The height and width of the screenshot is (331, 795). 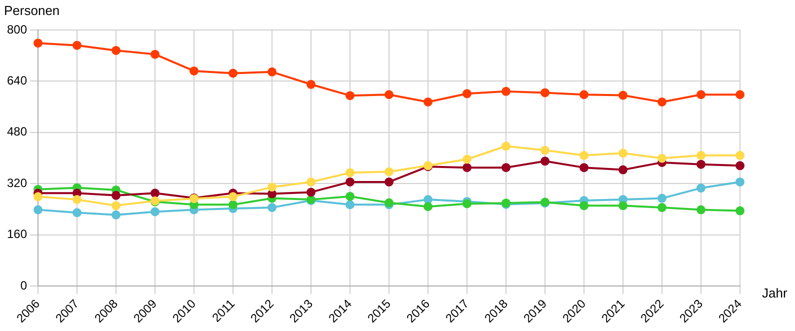 What do you see at coordinates (24, 285) in the screenshot?
I see `y-tick-label: 0` at bounding box center [24, 285].